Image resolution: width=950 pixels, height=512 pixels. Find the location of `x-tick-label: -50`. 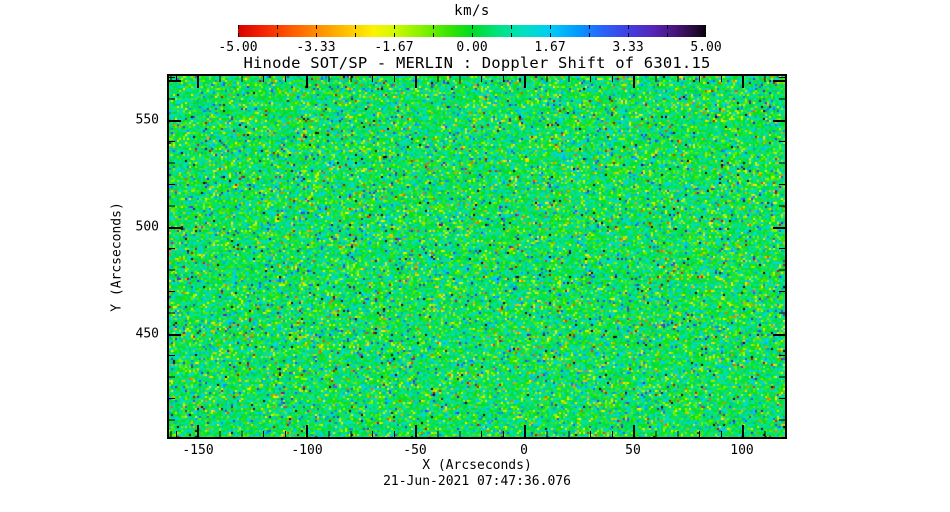

x-tick-label: -50 is located at coordinates (415, 450).